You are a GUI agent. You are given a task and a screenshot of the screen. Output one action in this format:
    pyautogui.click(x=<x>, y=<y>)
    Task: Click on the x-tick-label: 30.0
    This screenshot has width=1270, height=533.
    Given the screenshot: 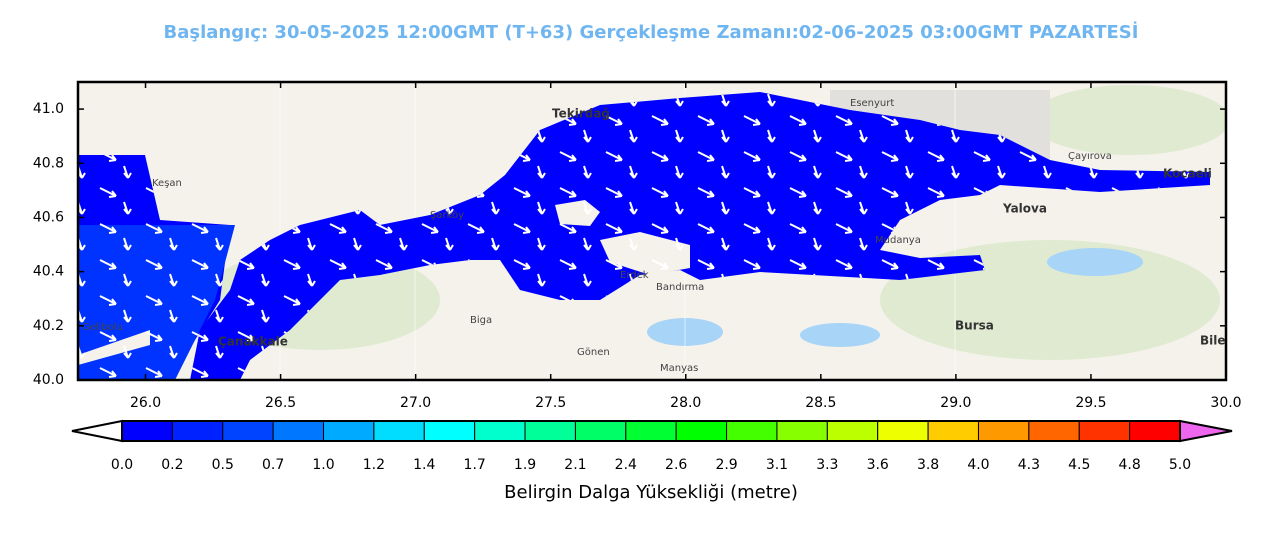 What is the action you would take?
    pyautogui.click(x=1225, y=403)
    